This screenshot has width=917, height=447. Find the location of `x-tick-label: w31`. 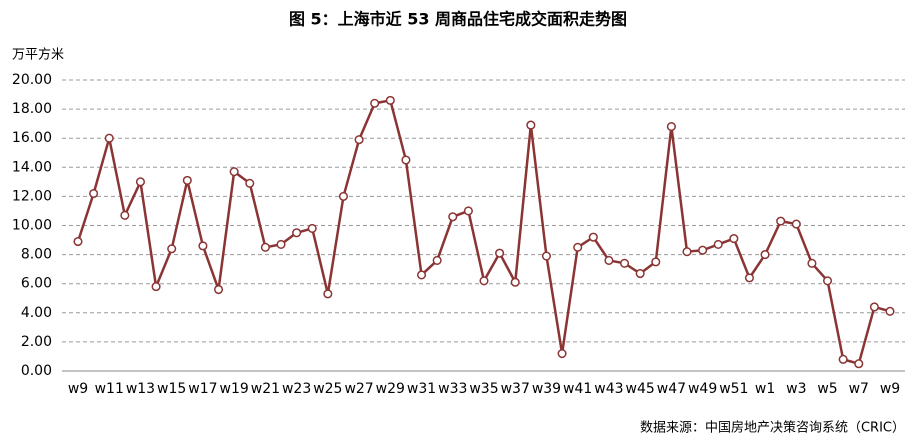

x-tick-label: w31 is located at coordinates (421, 389).